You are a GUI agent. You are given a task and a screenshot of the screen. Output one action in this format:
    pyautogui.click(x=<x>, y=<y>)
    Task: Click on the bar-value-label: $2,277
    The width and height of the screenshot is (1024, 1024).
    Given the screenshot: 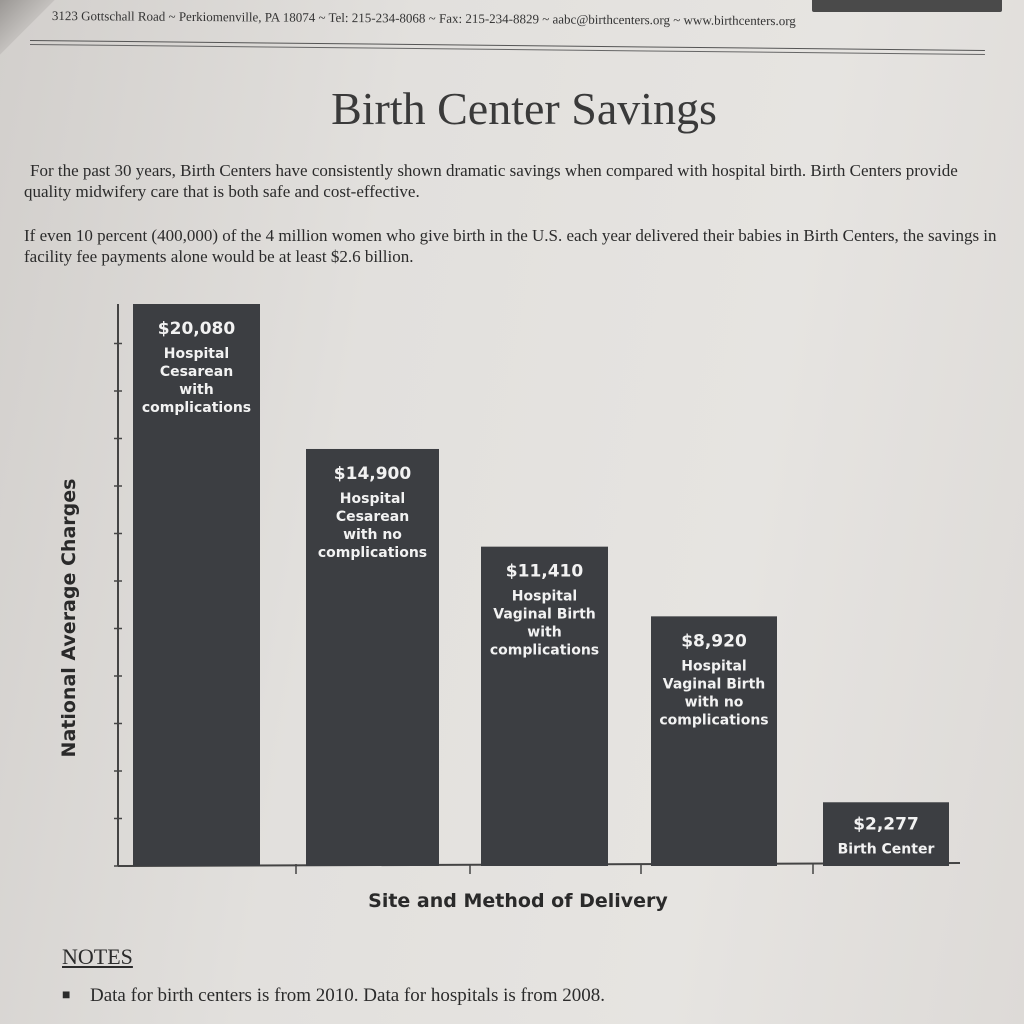 What is the action you would take?
    pyautogui.click(x=886, y=824)
    